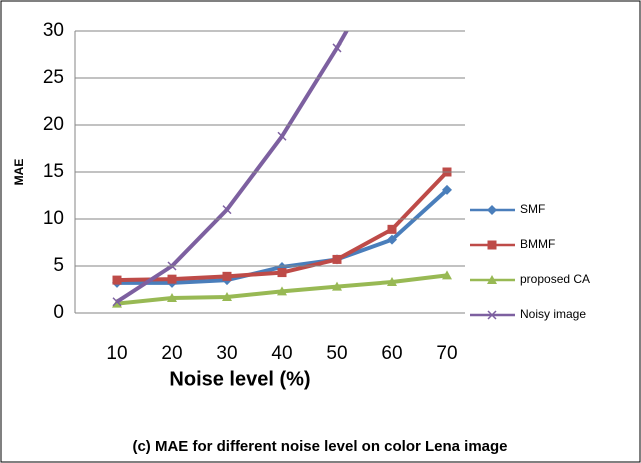  What do you see at coordinates (446, 353) in the screenshot?
I see `x-tick-label: 70` at bounding box center [446, 353].